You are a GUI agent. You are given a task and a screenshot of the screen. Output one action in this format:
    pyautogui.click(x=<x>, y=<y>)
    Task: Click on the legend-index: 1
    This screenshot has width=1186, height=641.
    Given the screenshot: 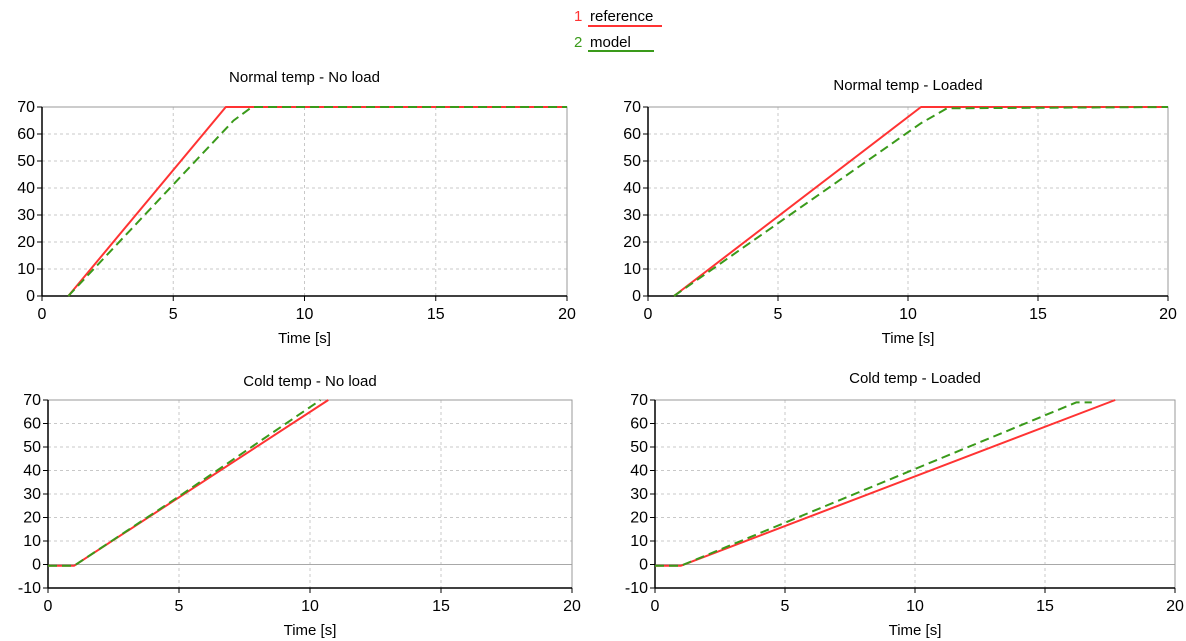 What is the action you would take?
    pyautogui.click(x=578, y=16)
    